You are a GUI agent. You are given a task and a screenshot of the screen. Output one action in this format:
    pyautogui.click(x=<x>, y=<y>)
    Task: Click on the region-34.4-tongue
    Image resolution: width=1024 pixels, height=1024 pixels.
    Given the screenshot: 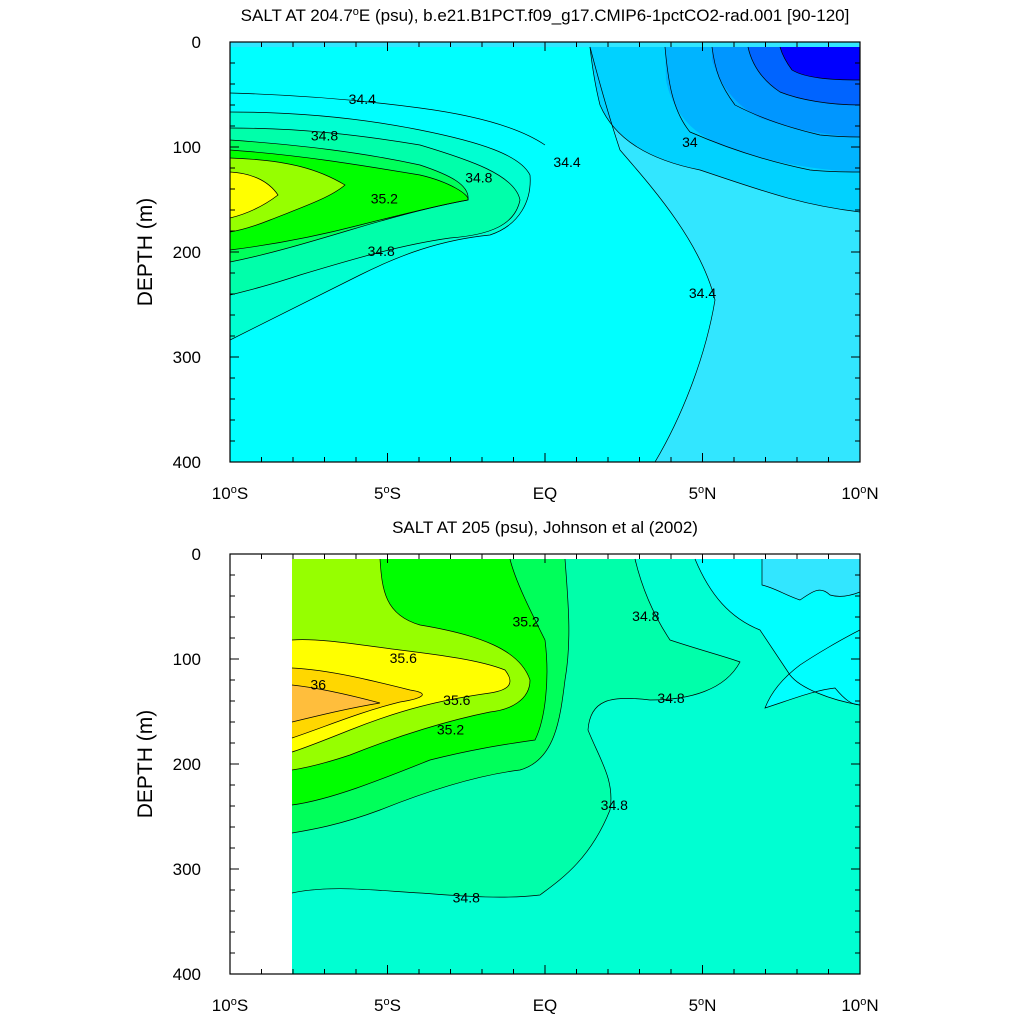 What is the action you would take?
    pyautogui.click(x=812, y=669)
    